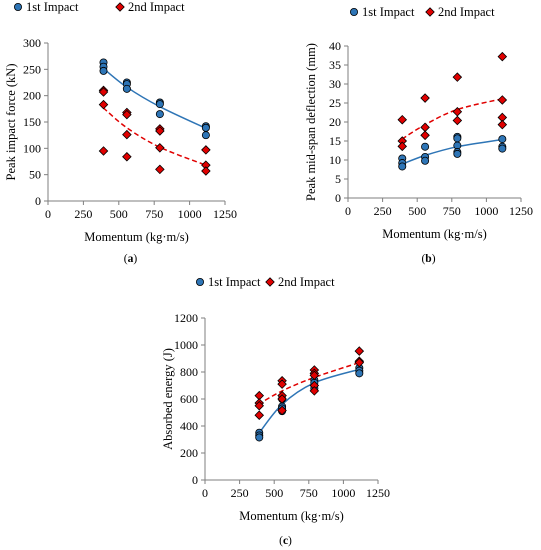  I want to click on y-tick-label: 20, so click(335, 122).